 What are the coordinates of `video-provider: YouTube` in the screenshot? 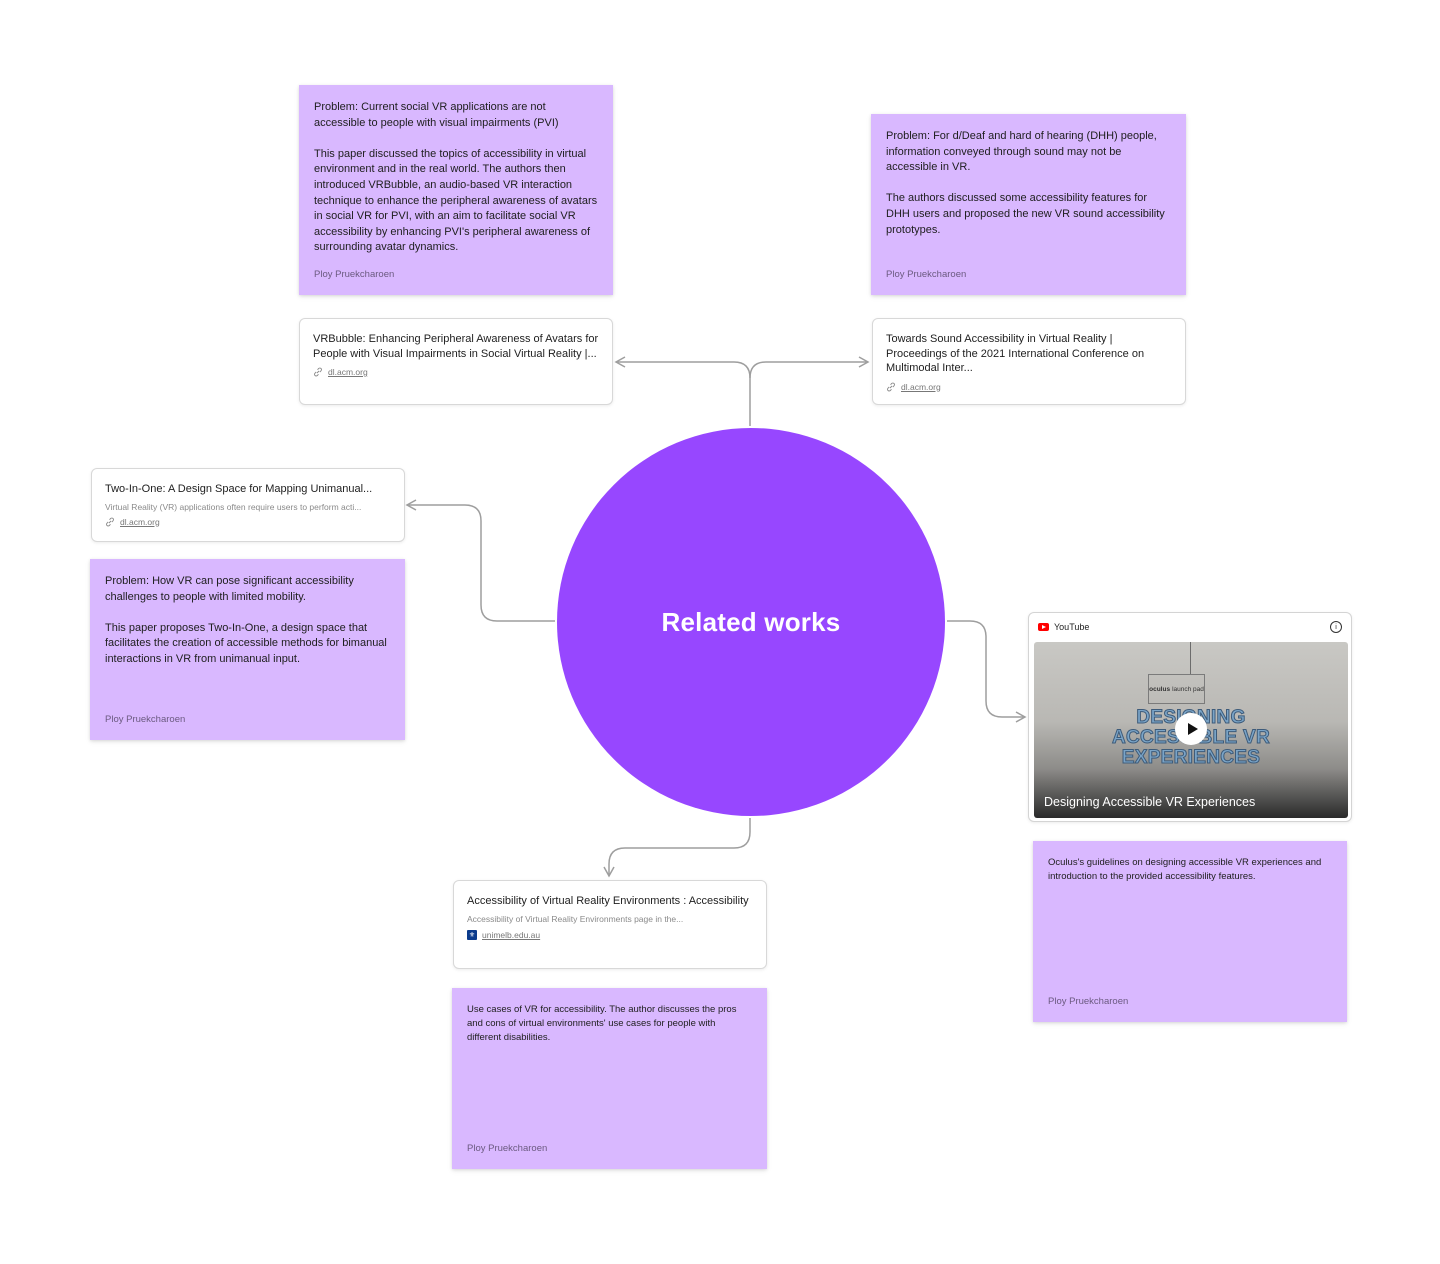 It's located at (1072, 627).